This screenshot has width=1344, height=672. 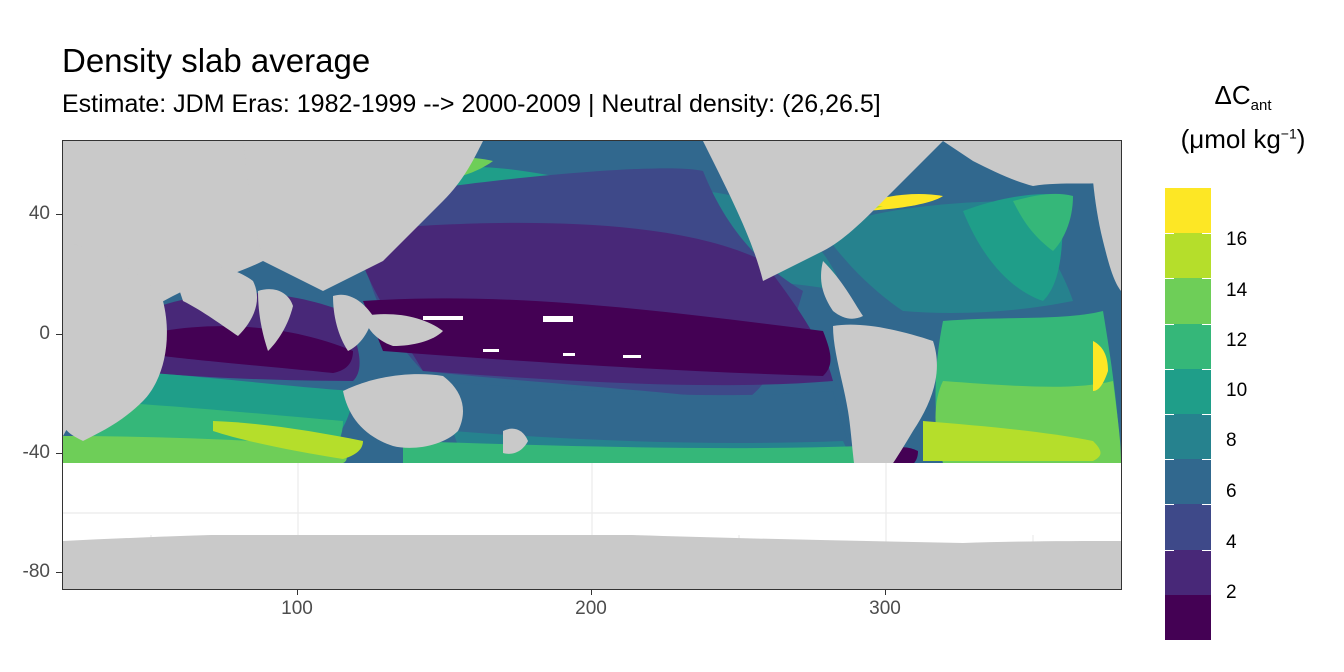 What do you see at coordinates (1301, 139) in the screenshot?
I see `legend-unit-close: )` at bounding box center [1301, 139].